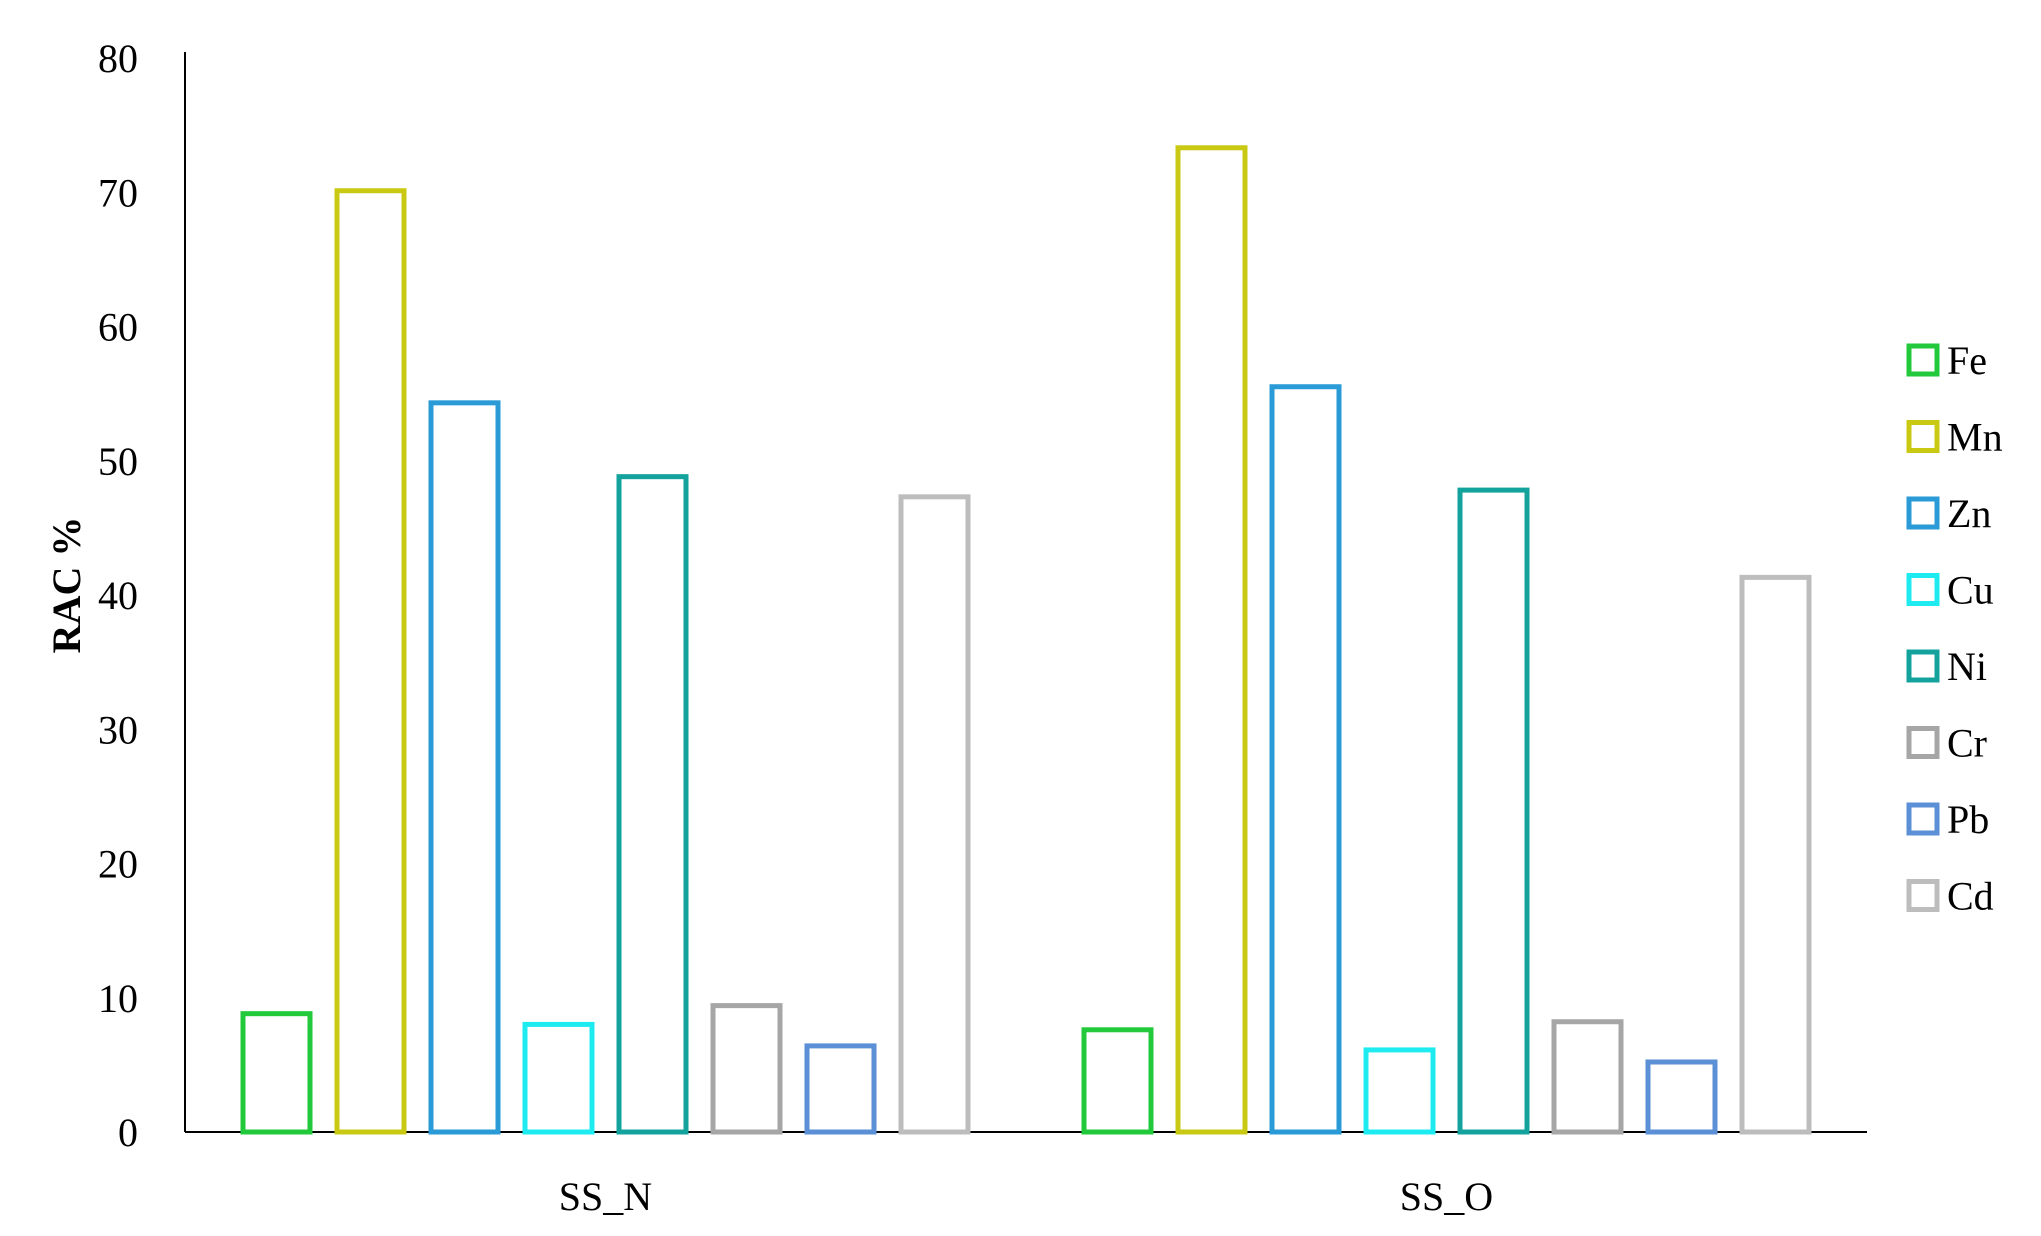  I want to click on legend-label-mn: Mn, so click(1975, 437).